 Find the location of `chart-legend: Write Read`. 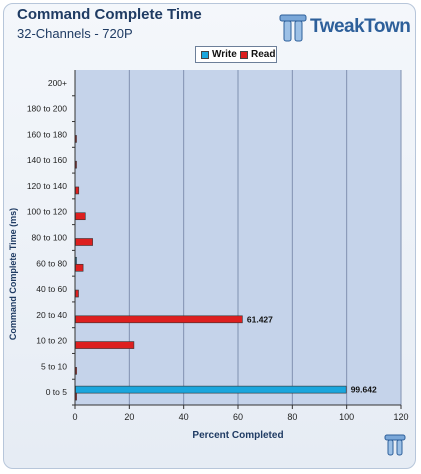

chart-legend: Write Read is located at coordinates (236, 54).